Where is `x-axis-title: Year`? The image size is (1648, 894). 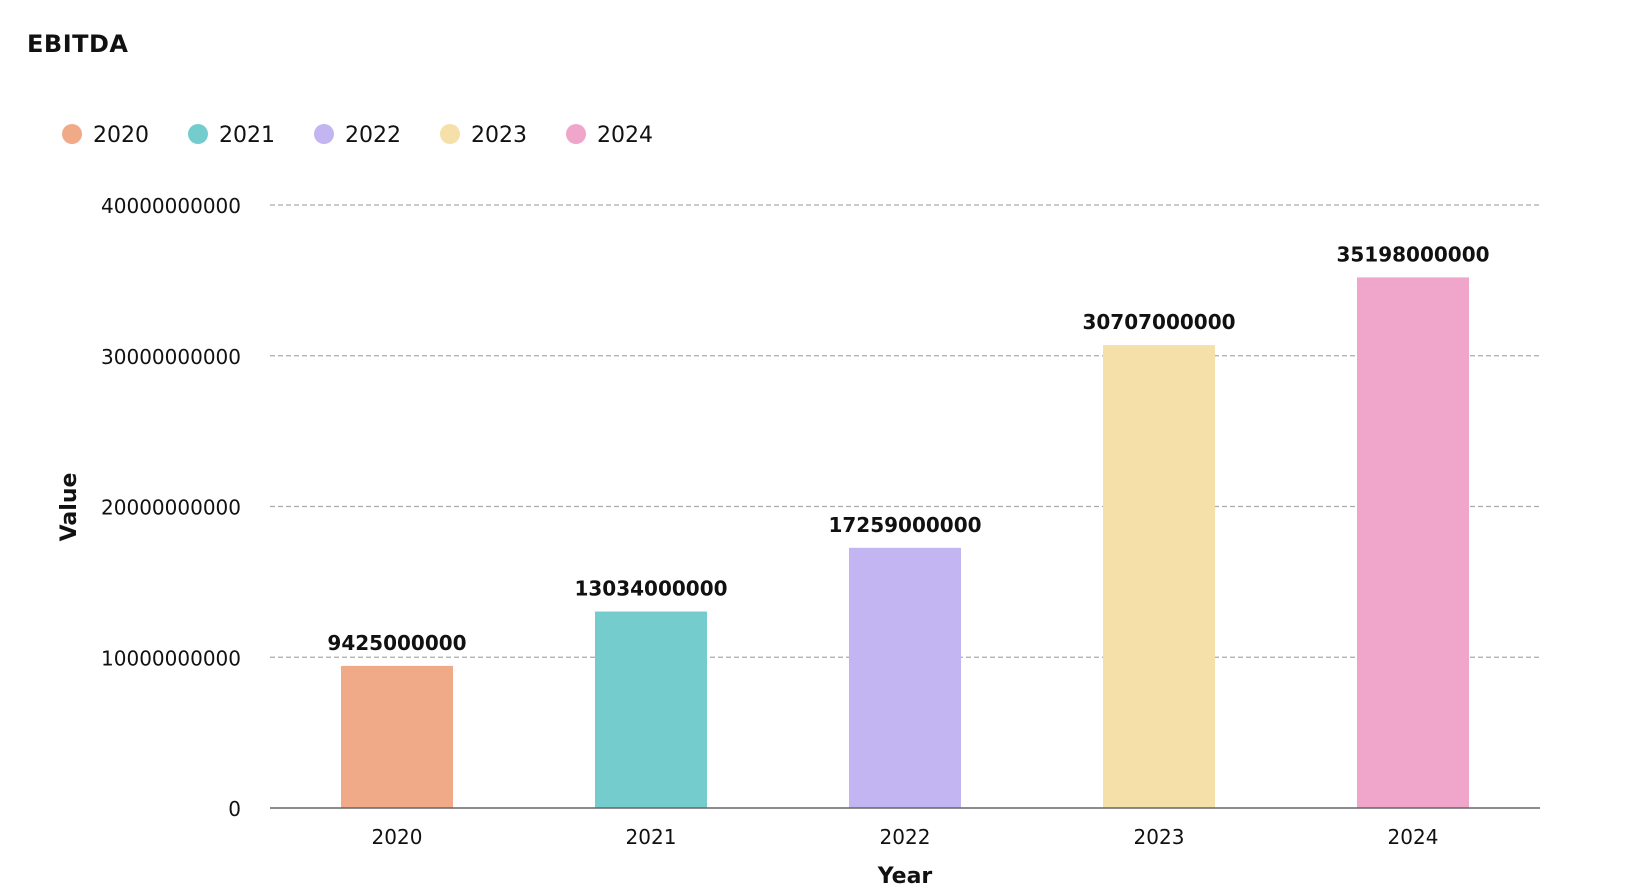
x-axis-title: Year is located at coordinates (905, 876).